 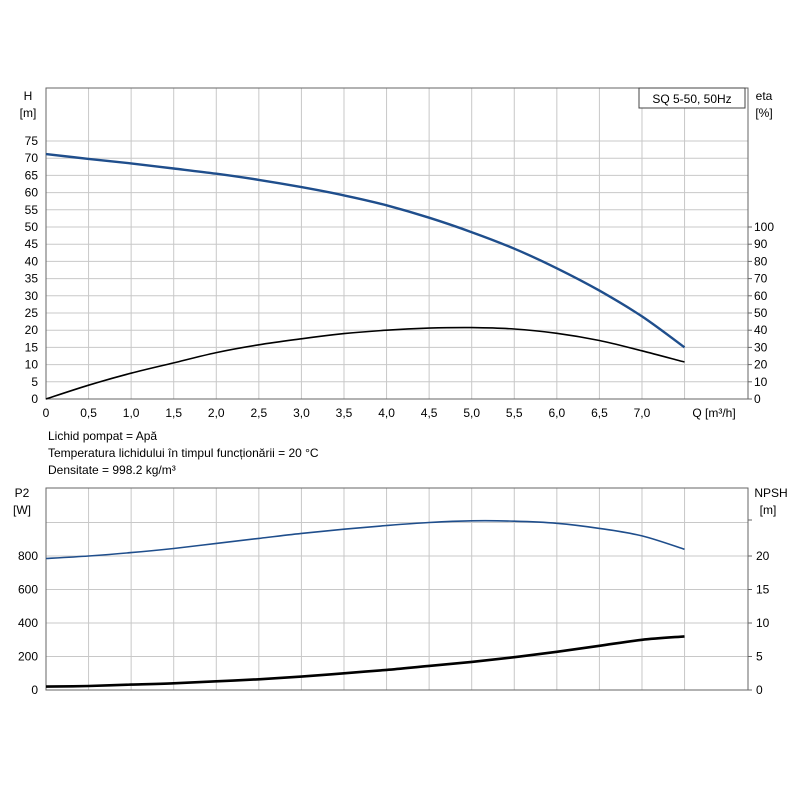 What do you see at coordinates (761, 279) in the screenshot?
I see `top-right-tick-label: 70` at bounding box center [761, 279].